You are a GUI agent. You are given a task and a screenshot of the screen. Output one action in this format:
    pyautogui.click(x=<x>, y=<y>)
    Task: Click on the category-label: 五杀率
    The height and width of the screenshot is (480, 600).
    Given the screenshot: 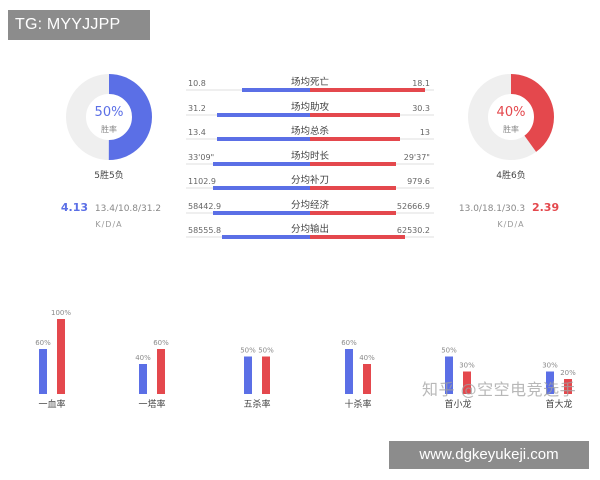 What is the action you would take?
    pyautogui.click(x=256, y=404)
    